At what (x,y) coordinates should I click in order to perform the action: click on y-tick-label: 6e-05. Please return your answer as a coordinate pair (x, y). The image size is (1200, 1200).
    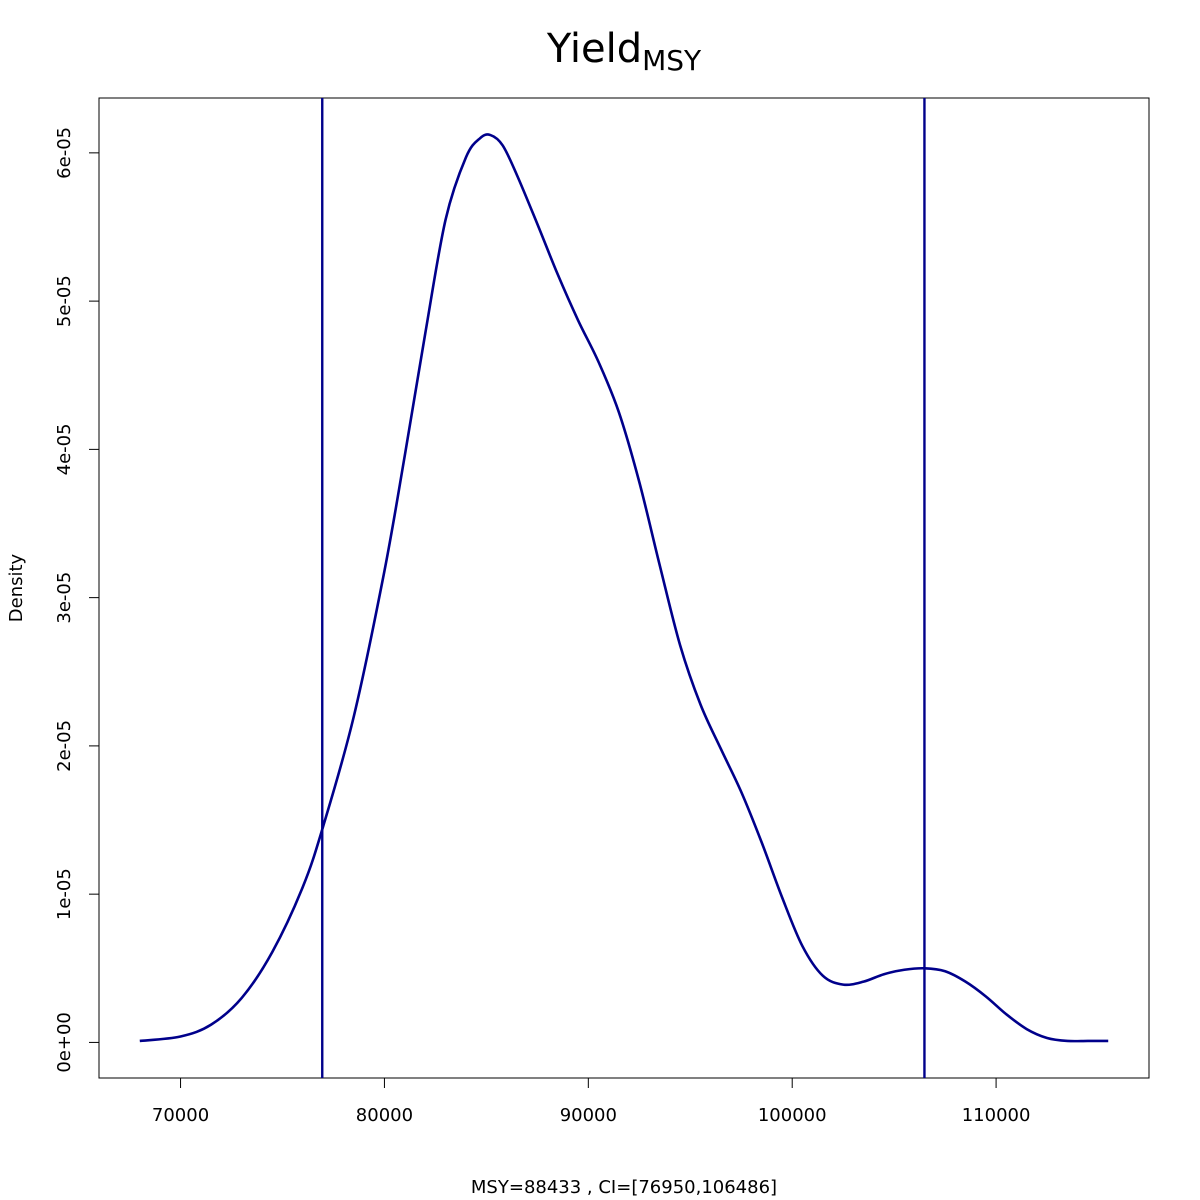
    Looking at the image, I should click on (64, 153).